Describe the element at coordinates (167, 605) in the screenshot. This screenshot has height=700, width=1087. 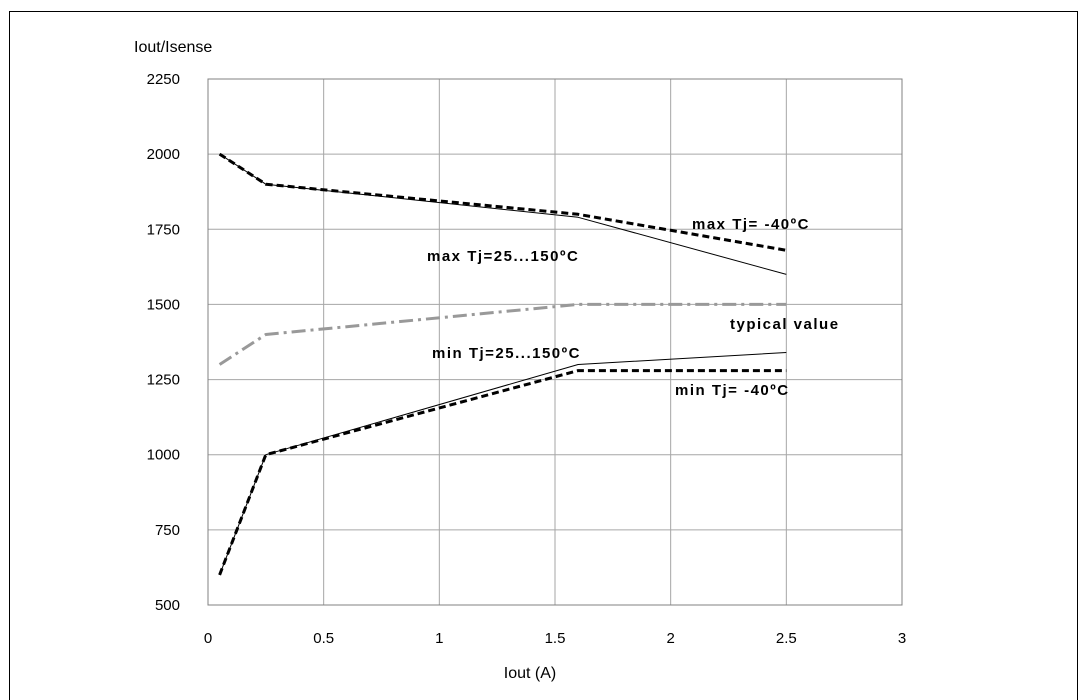
I see `y-tick-label: 500` at that location.